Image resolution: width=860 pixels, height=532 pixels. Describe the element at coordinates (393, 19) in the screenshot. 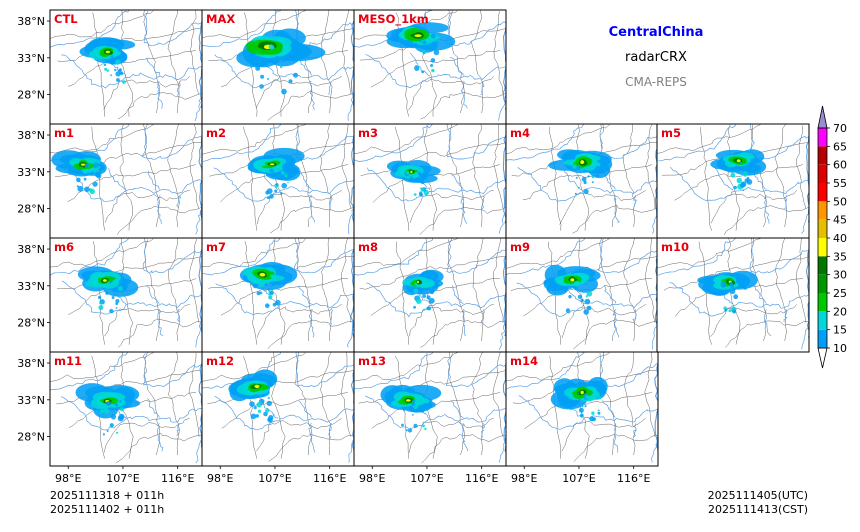

I see `panel-label: MESO_1km` at that location.